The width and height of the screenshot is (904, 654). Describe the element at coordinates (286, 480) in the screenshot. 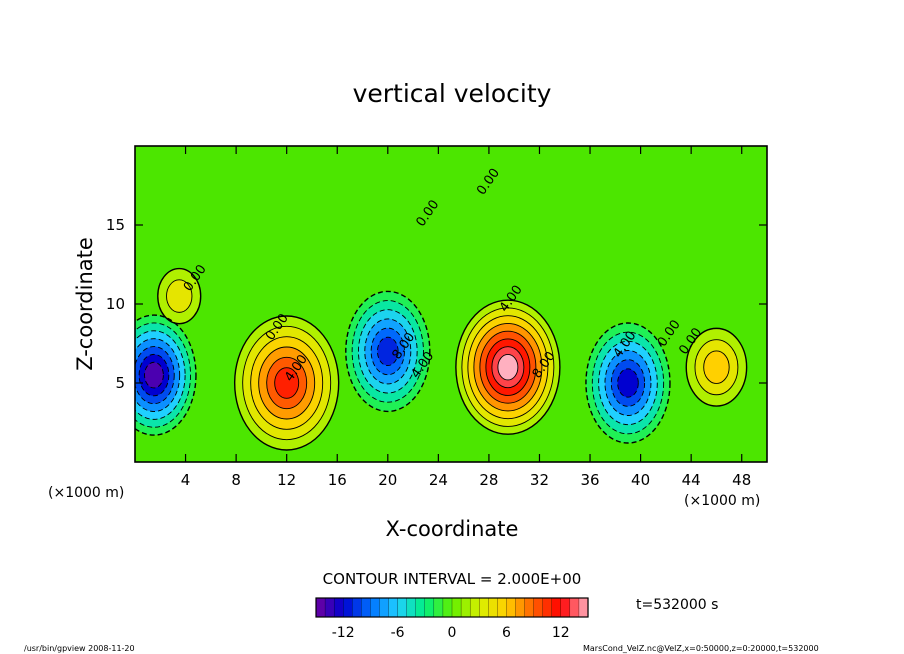

I see `x-tick-label-2: 12` at that location.